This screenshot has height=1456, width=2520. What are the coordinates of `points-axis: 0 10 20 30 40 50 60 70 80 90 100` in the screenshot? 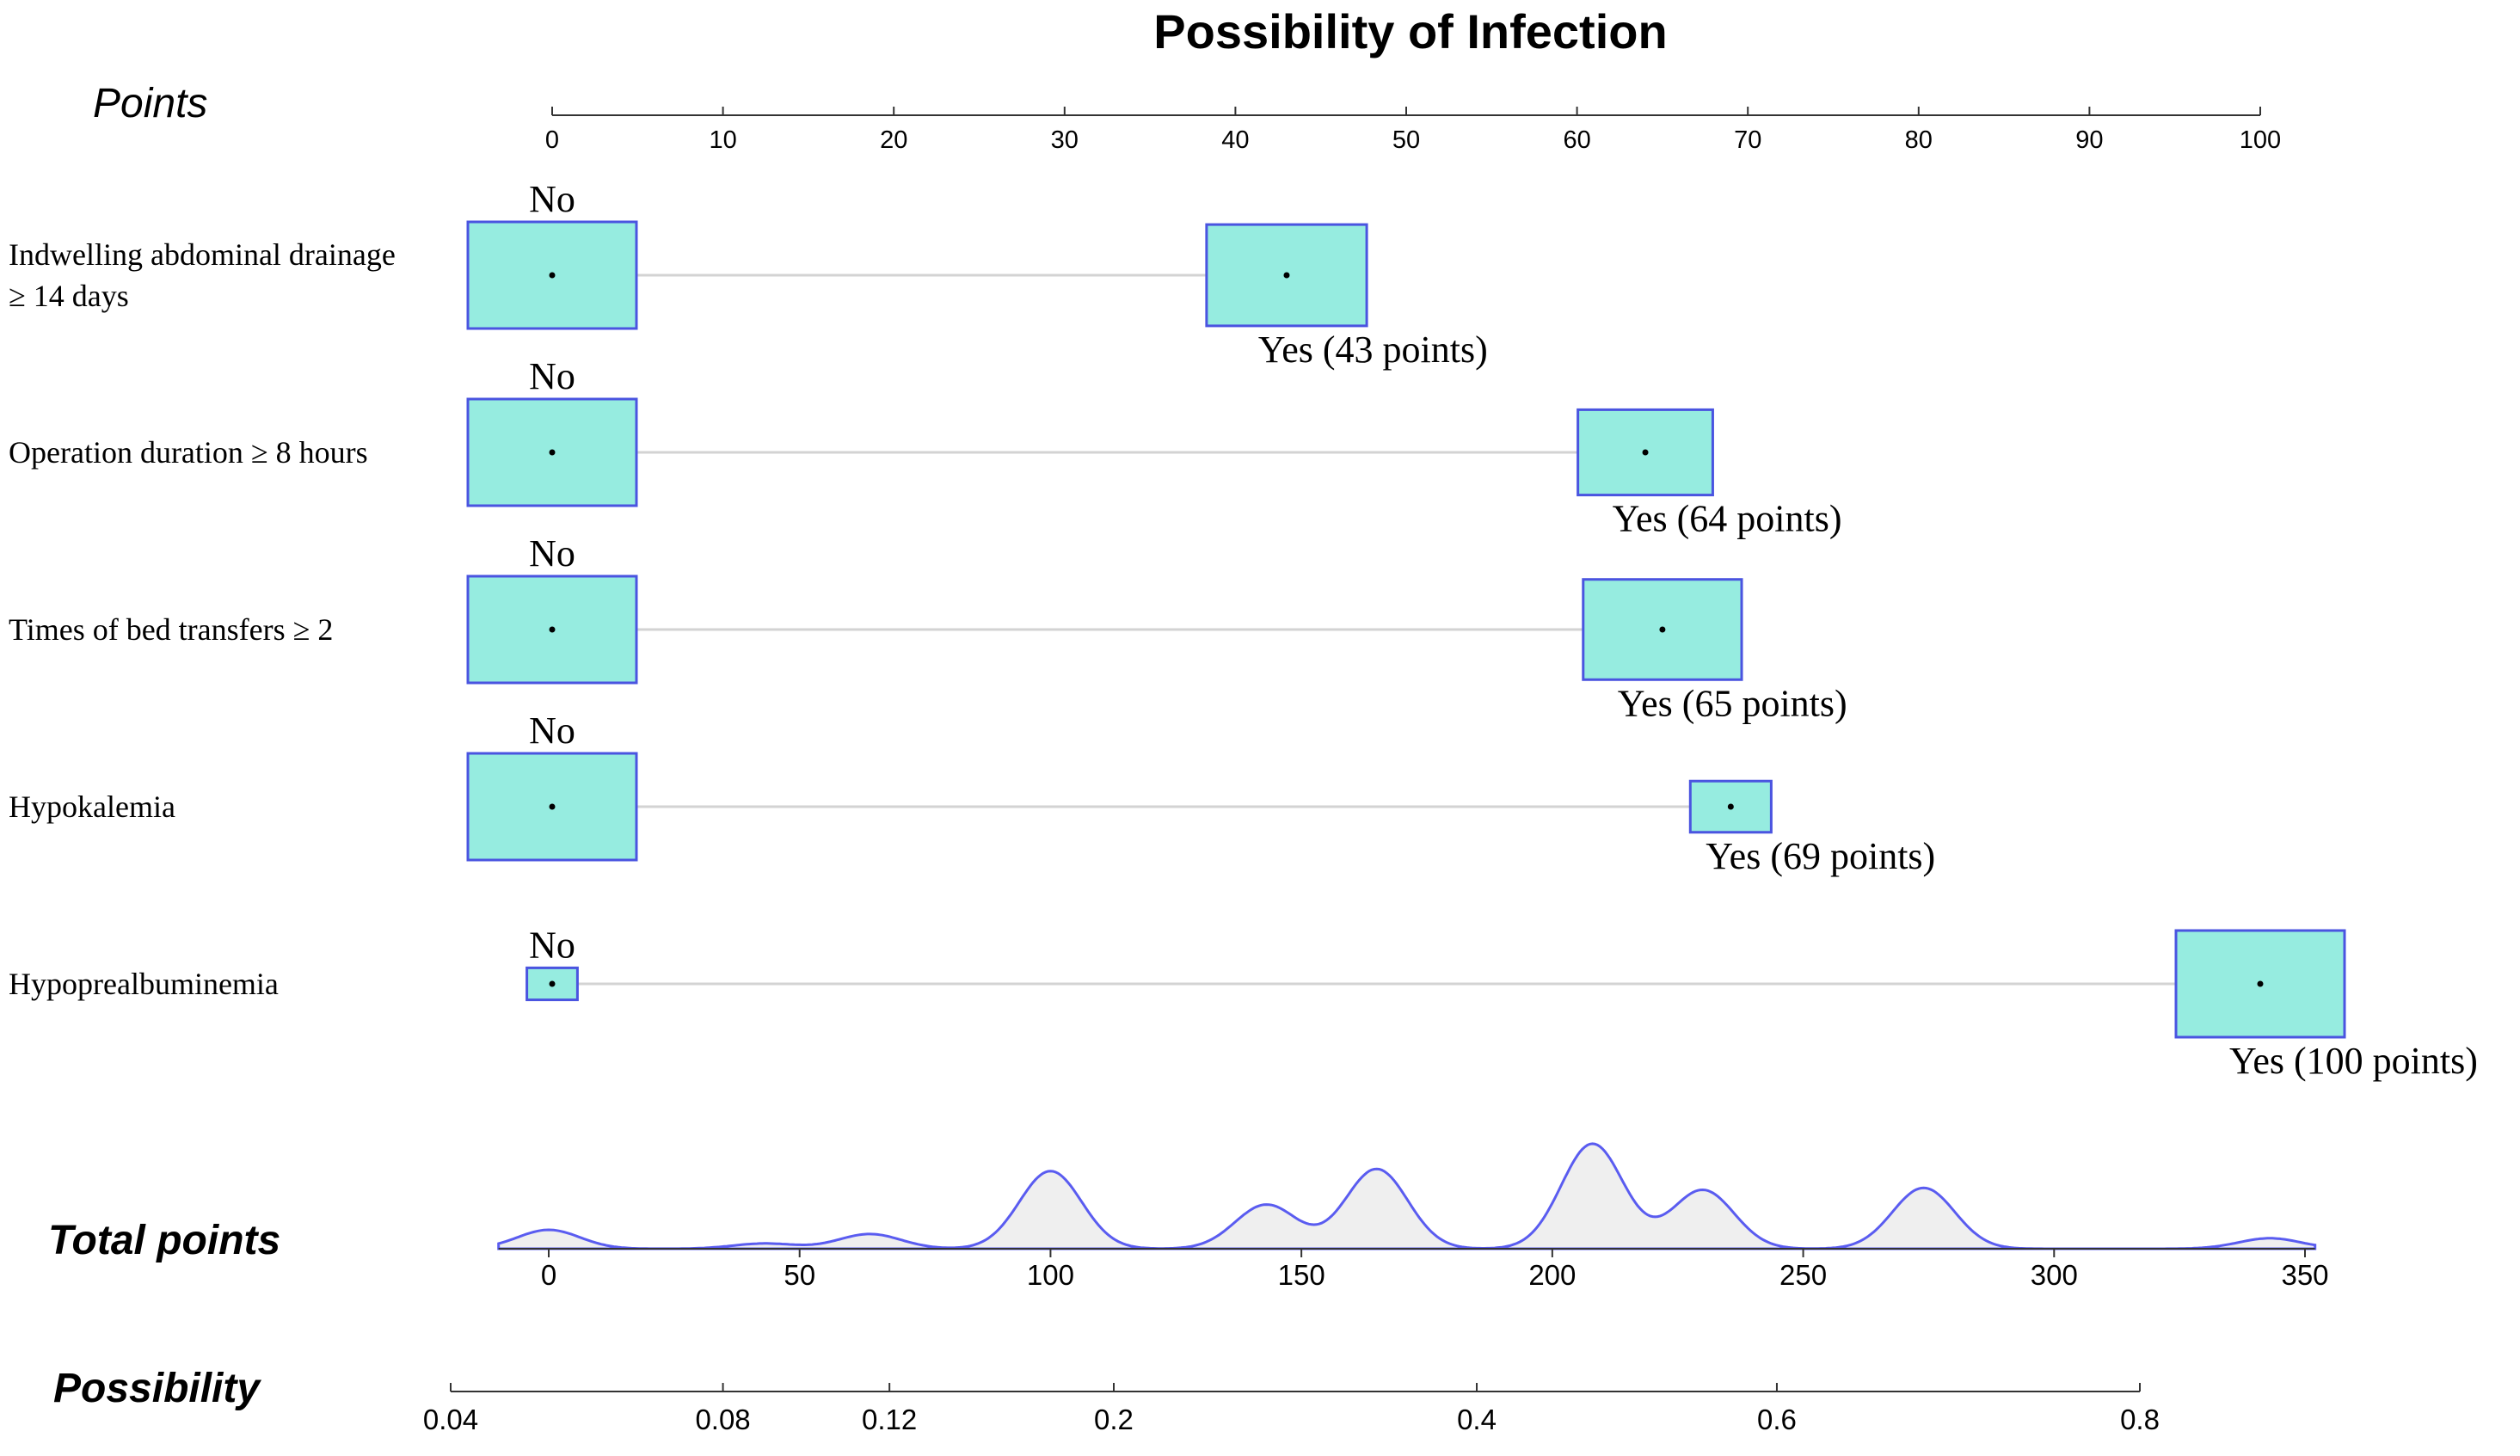 It's located at (1413, 130).